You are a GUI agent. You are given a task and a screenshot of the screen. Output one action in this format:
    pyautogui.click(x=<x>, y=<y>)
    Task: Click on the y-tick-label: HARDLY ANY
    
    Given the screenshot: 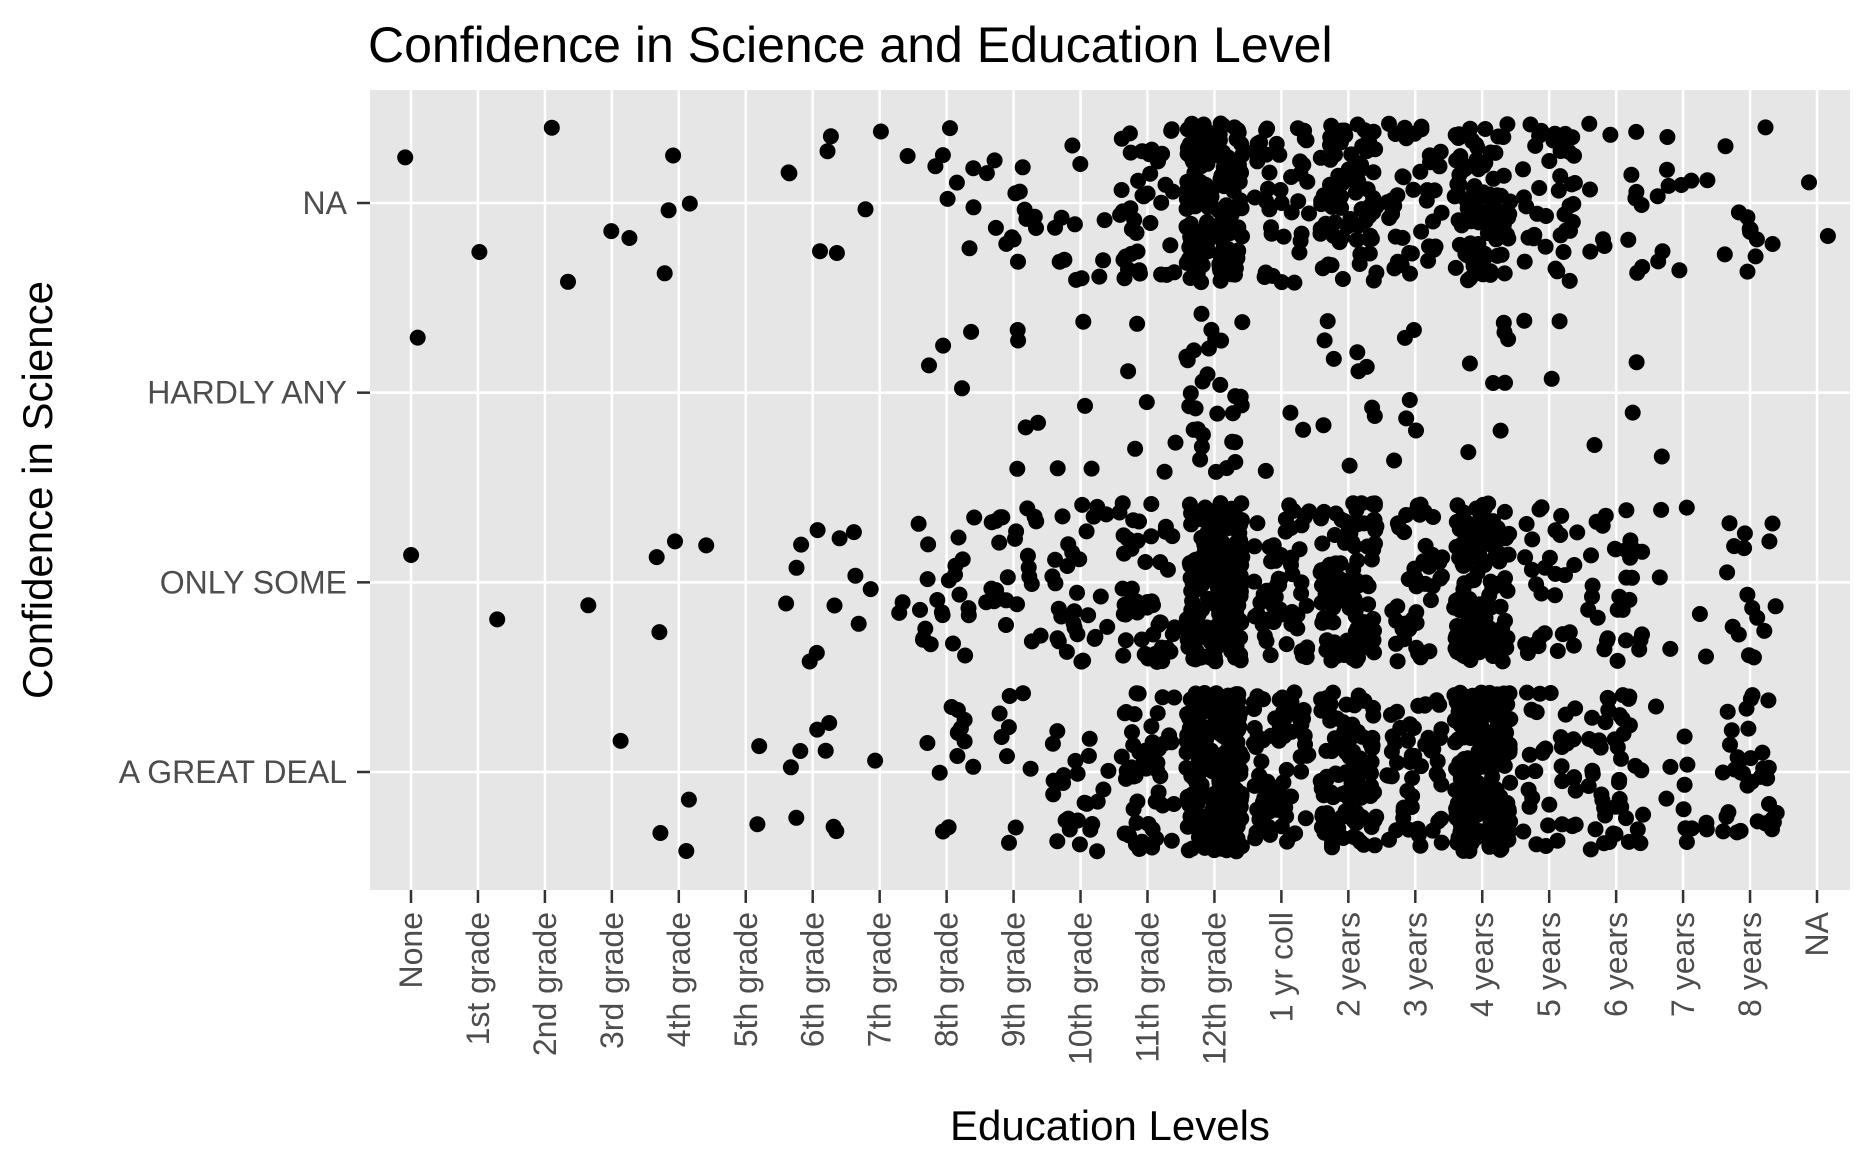 What is the action you would take?
    pyautogui.click(x=247, y=393)
    